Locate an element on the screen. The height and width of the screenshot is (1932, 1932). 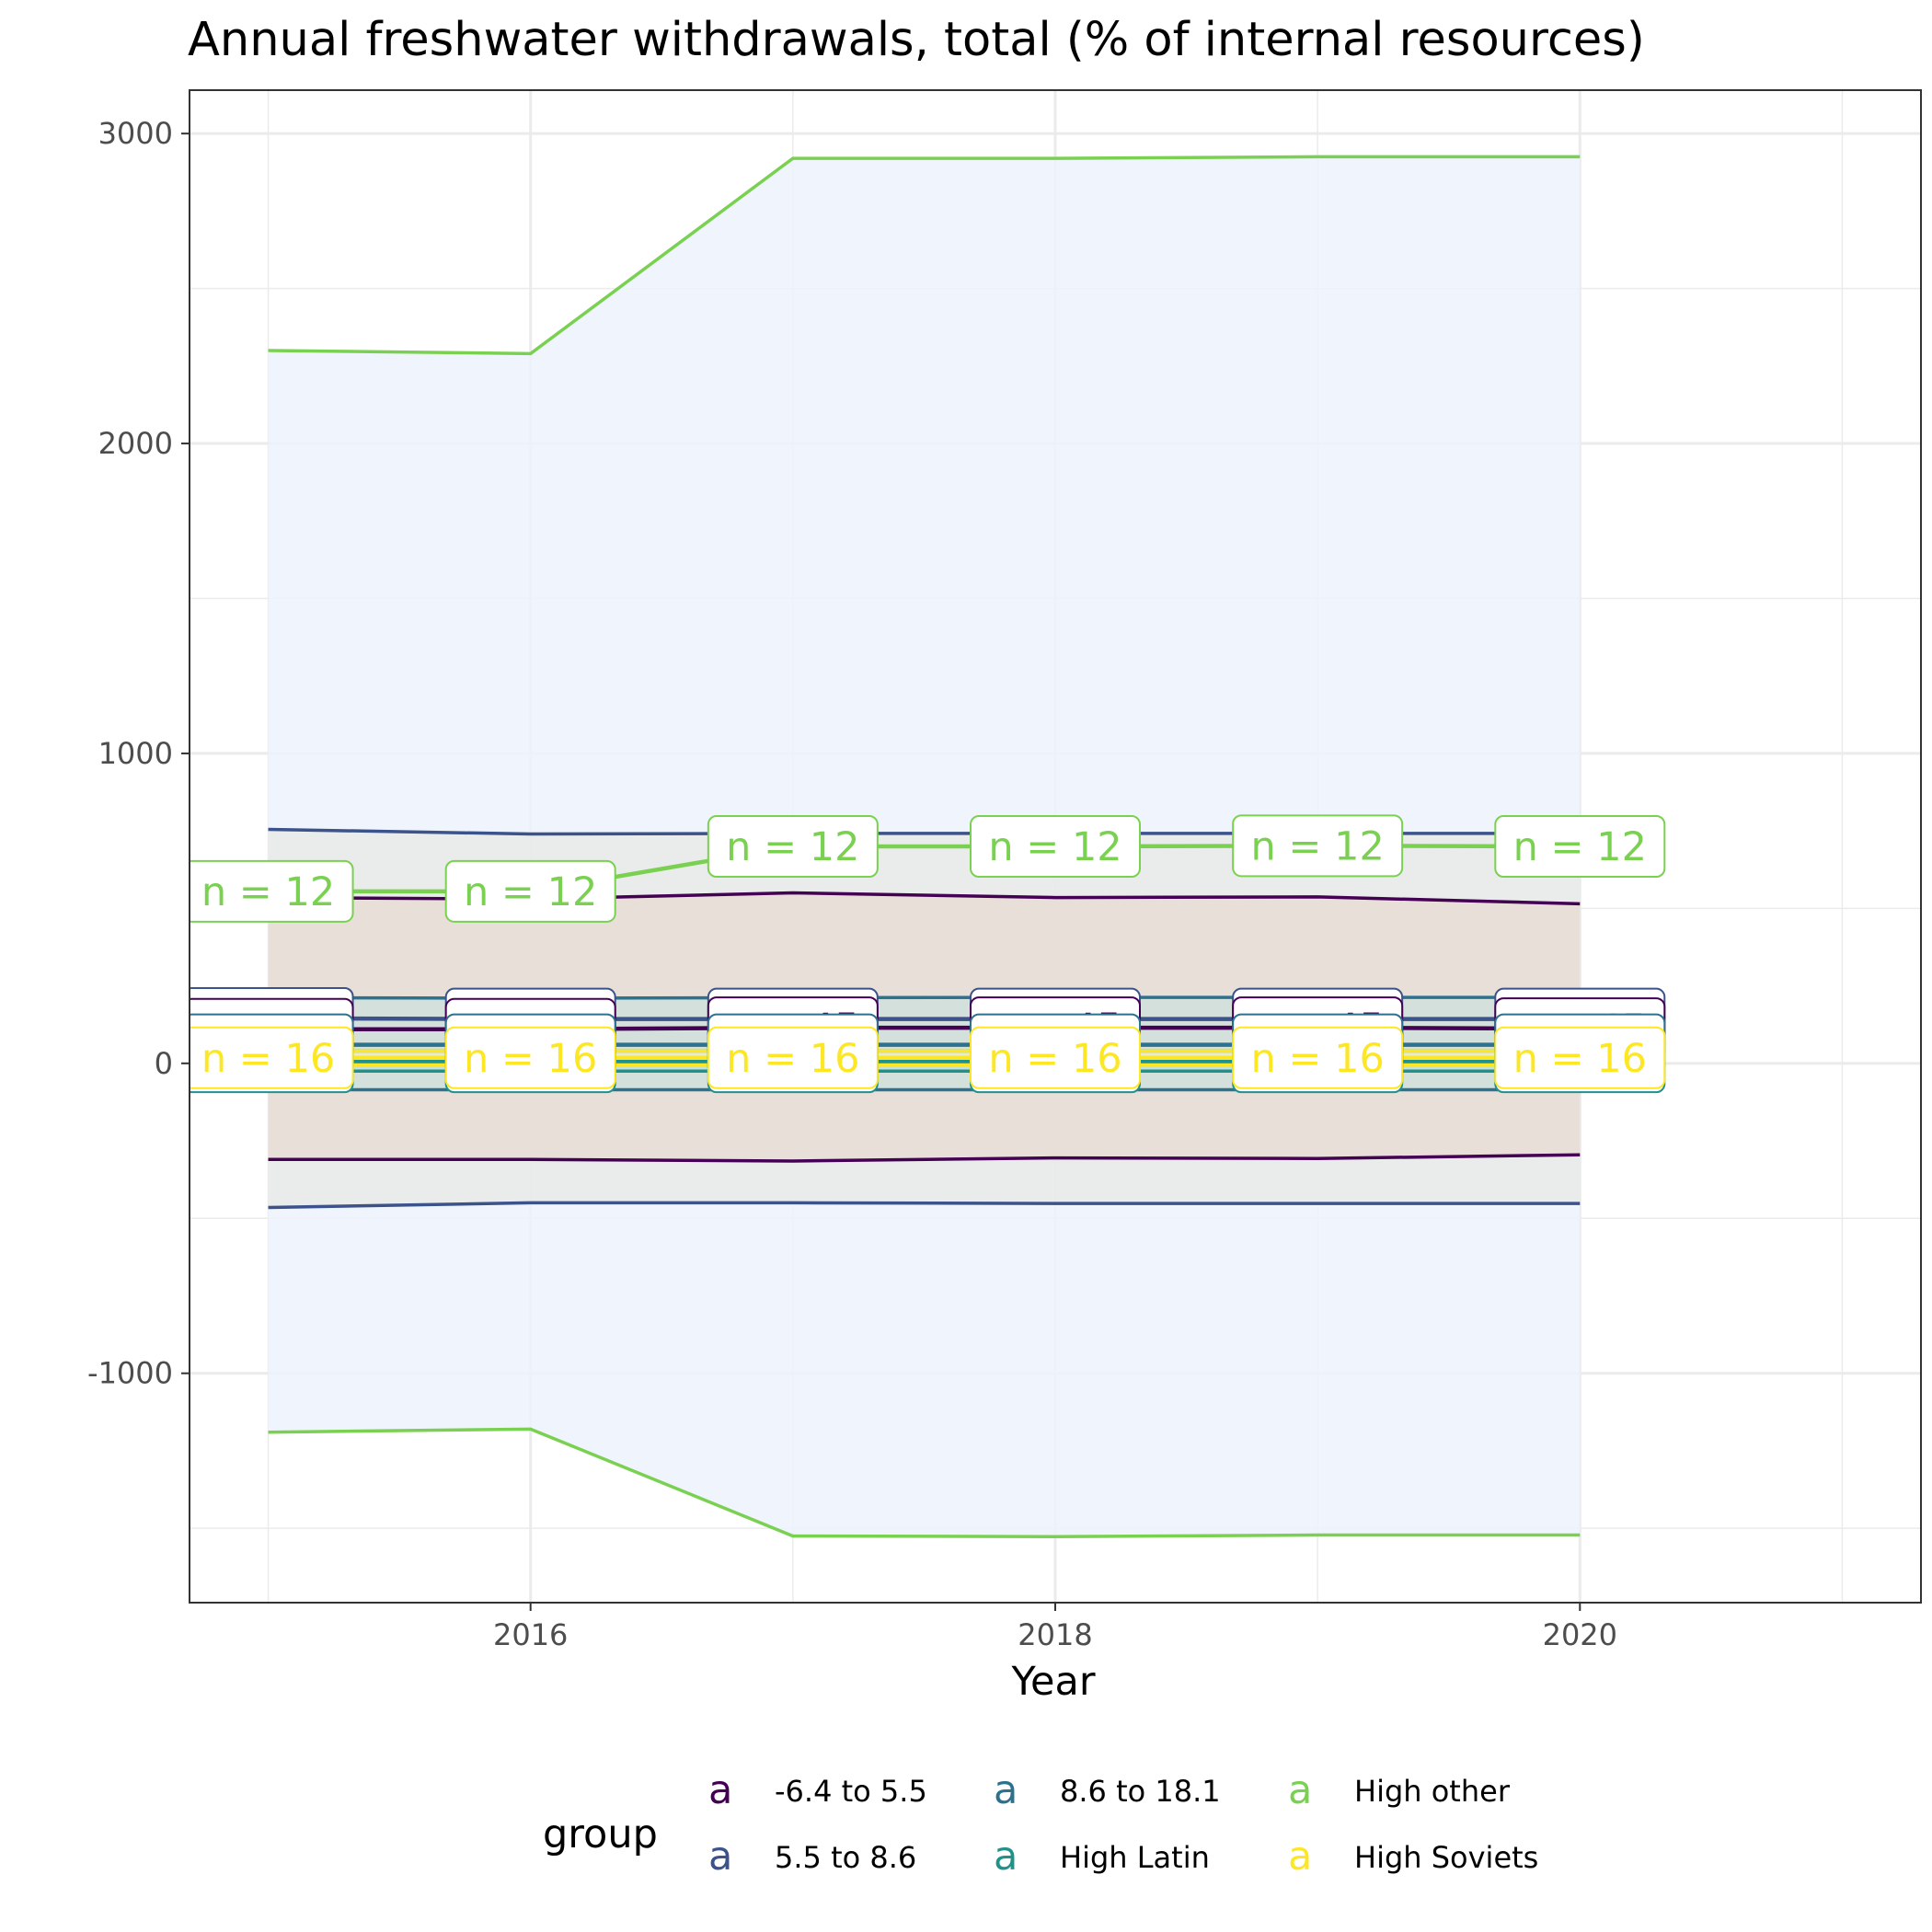
series-4-lower-line is located at coordinates (924, 1482).